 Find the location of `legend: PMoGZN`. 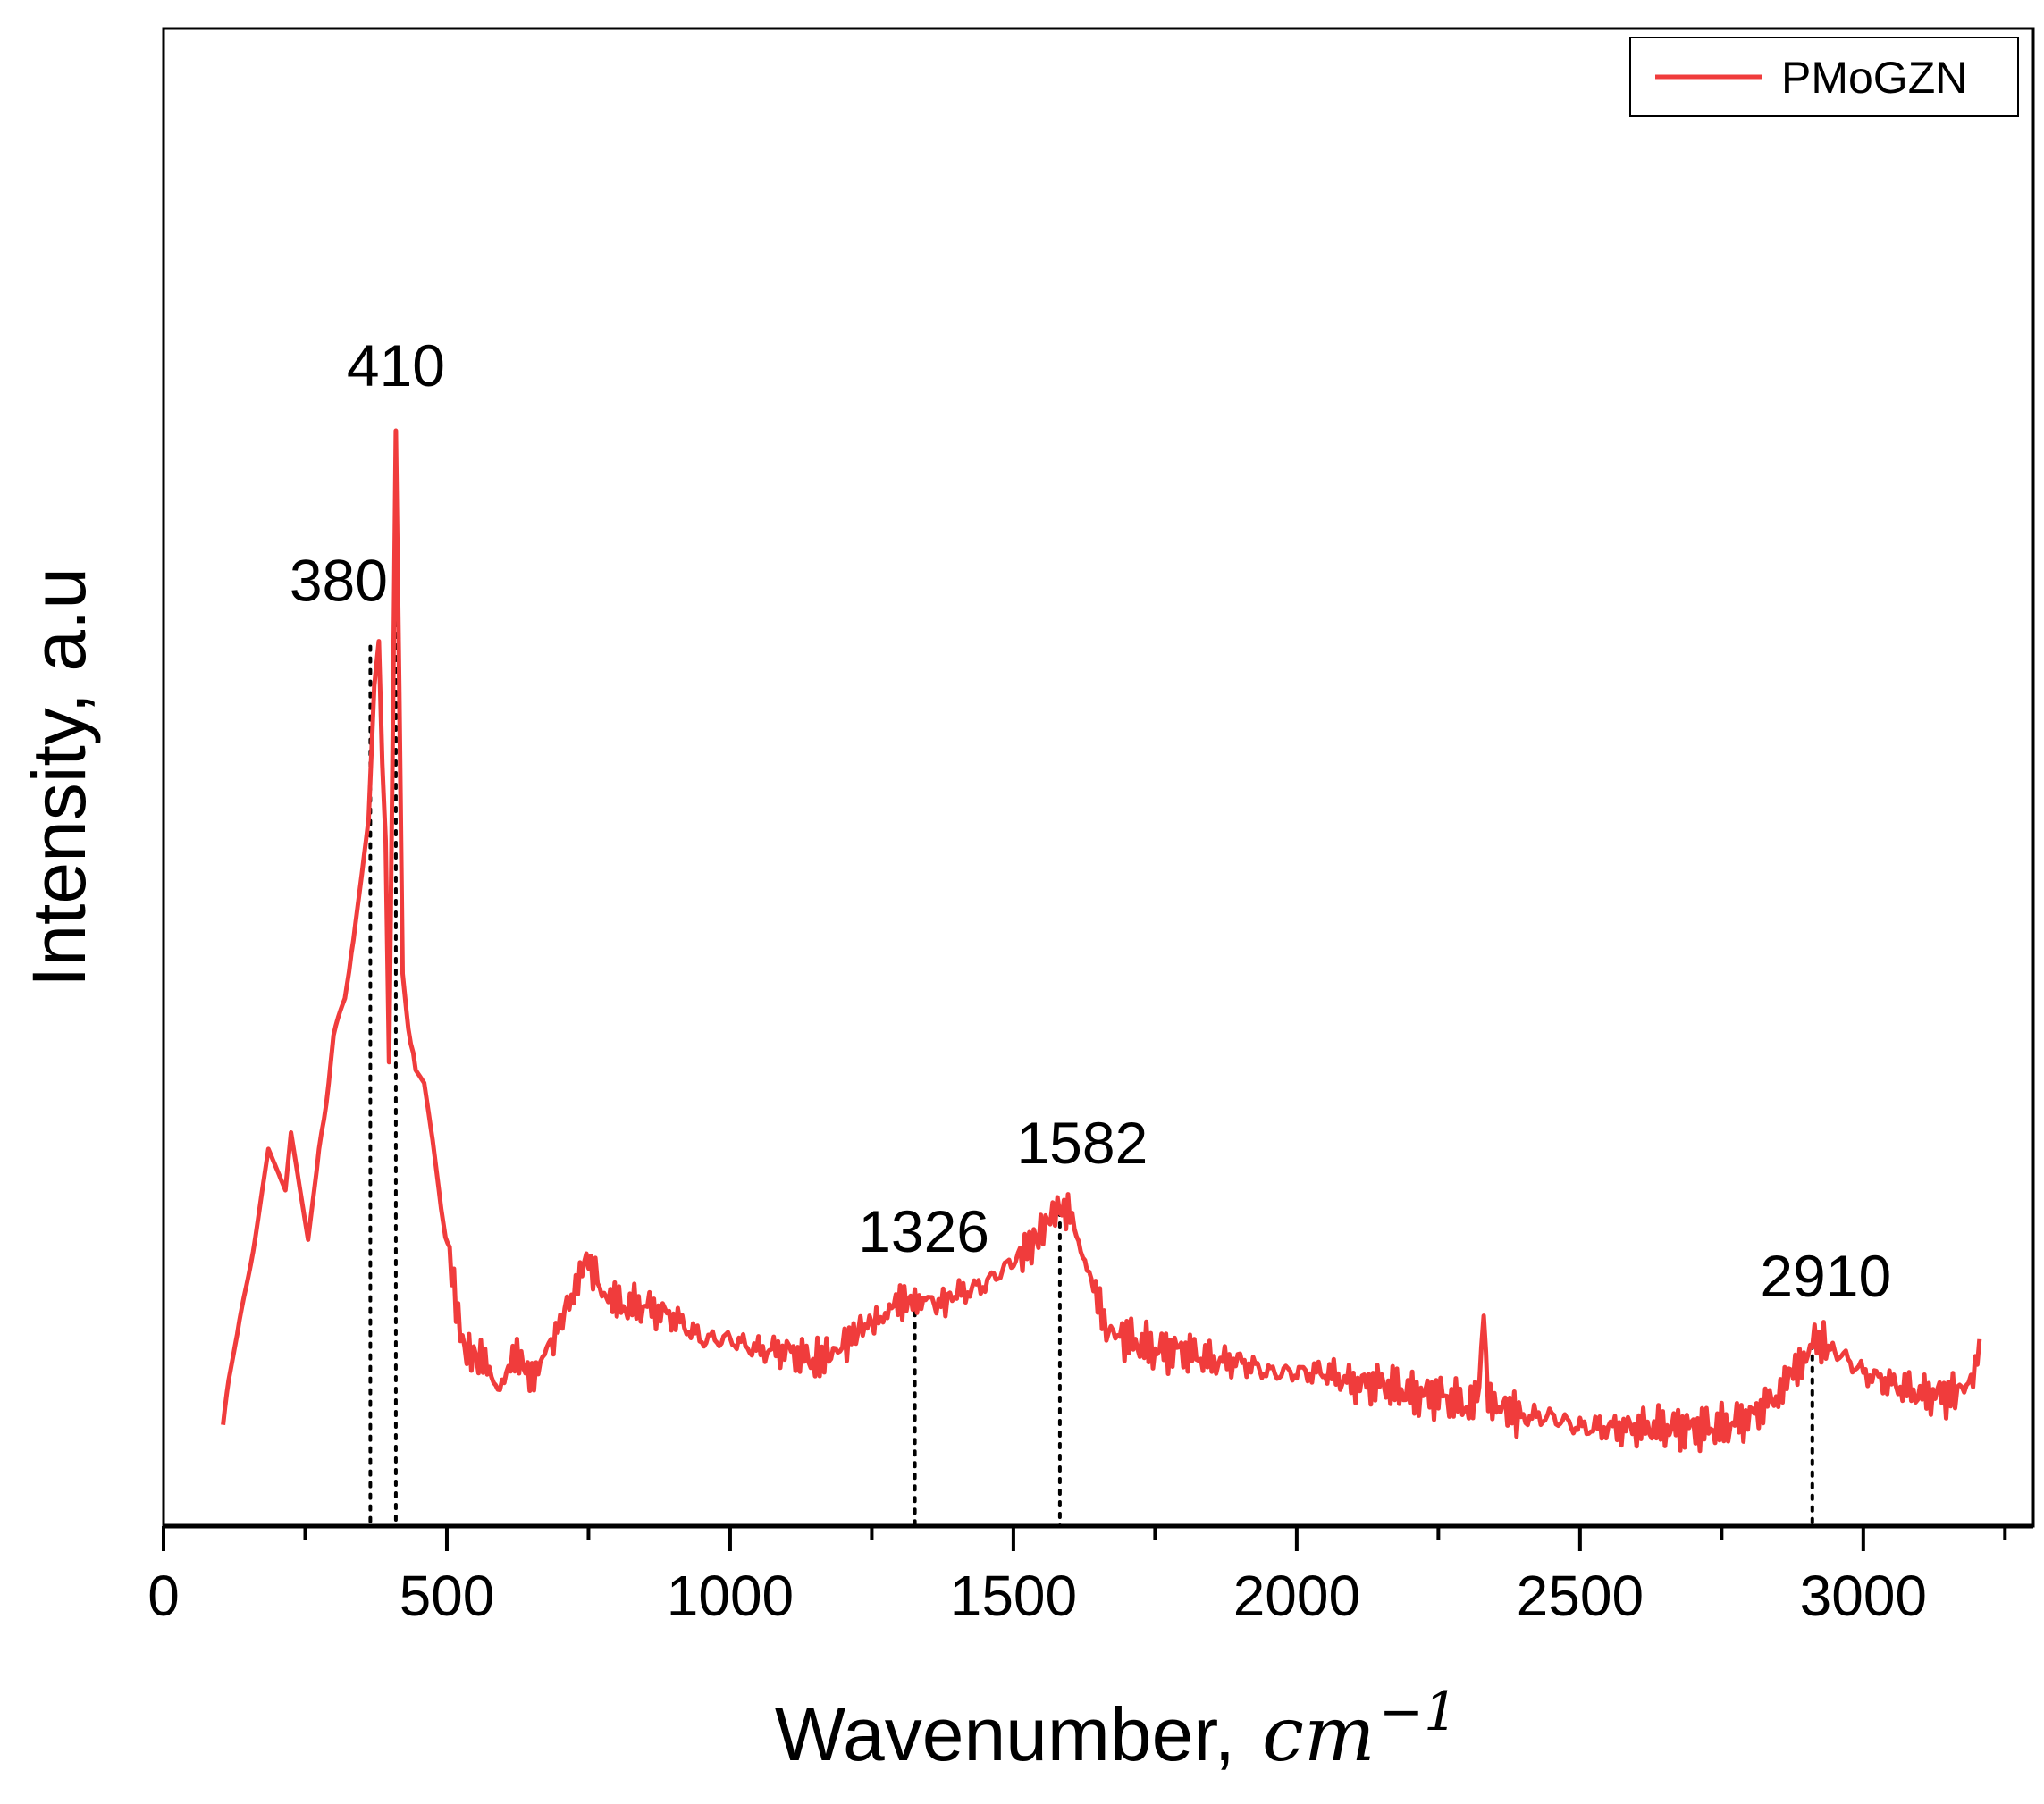

legend: PMoGZN is located at coordinates (1824, 77).